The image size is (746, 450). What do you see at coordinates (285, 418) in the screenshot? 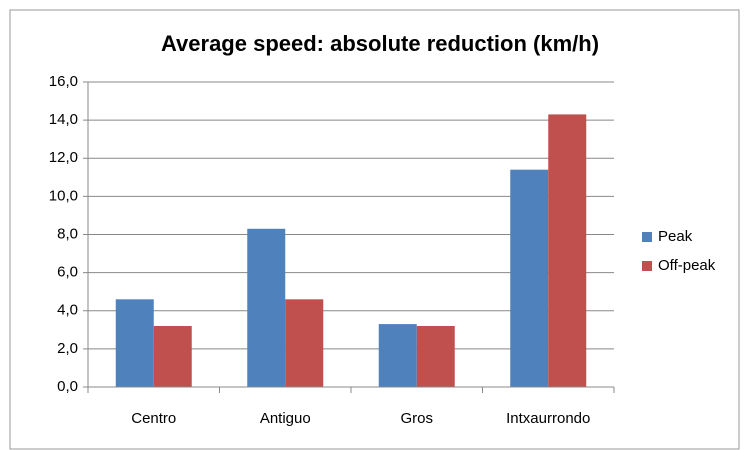
I see `x-tick-label: Antiguo` at bounding box center [285, 418].